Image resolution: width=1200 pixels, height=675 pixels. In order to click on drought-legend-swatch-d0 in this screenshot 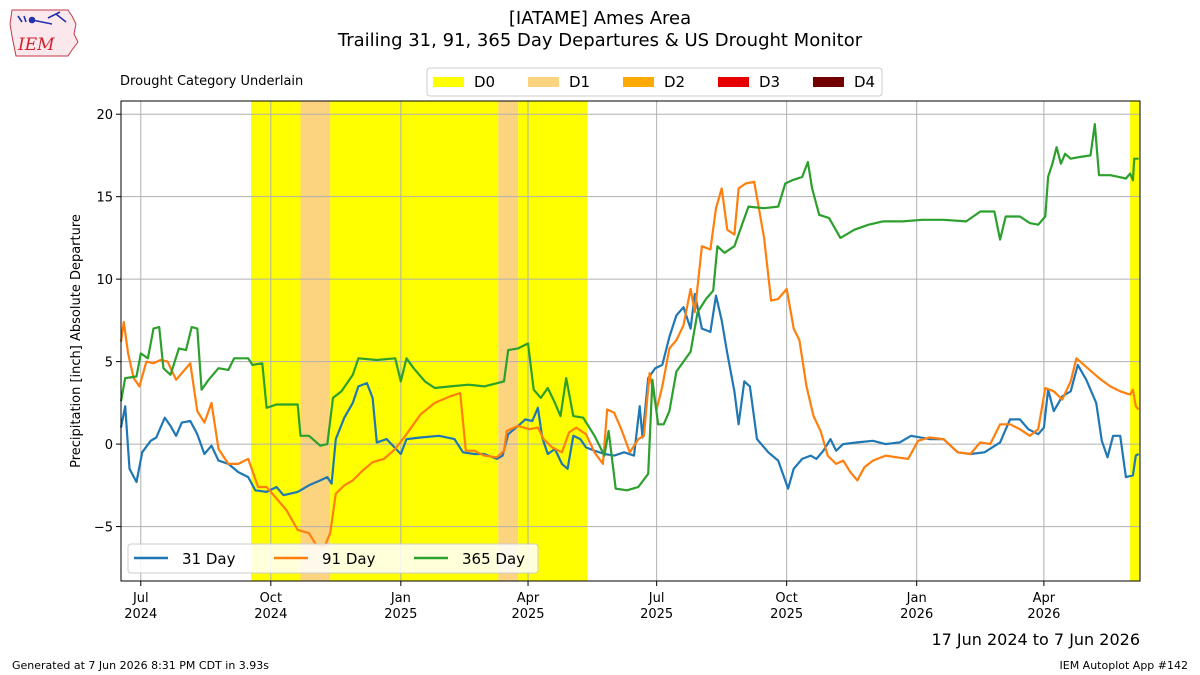, I will do `click(448, 82)`.